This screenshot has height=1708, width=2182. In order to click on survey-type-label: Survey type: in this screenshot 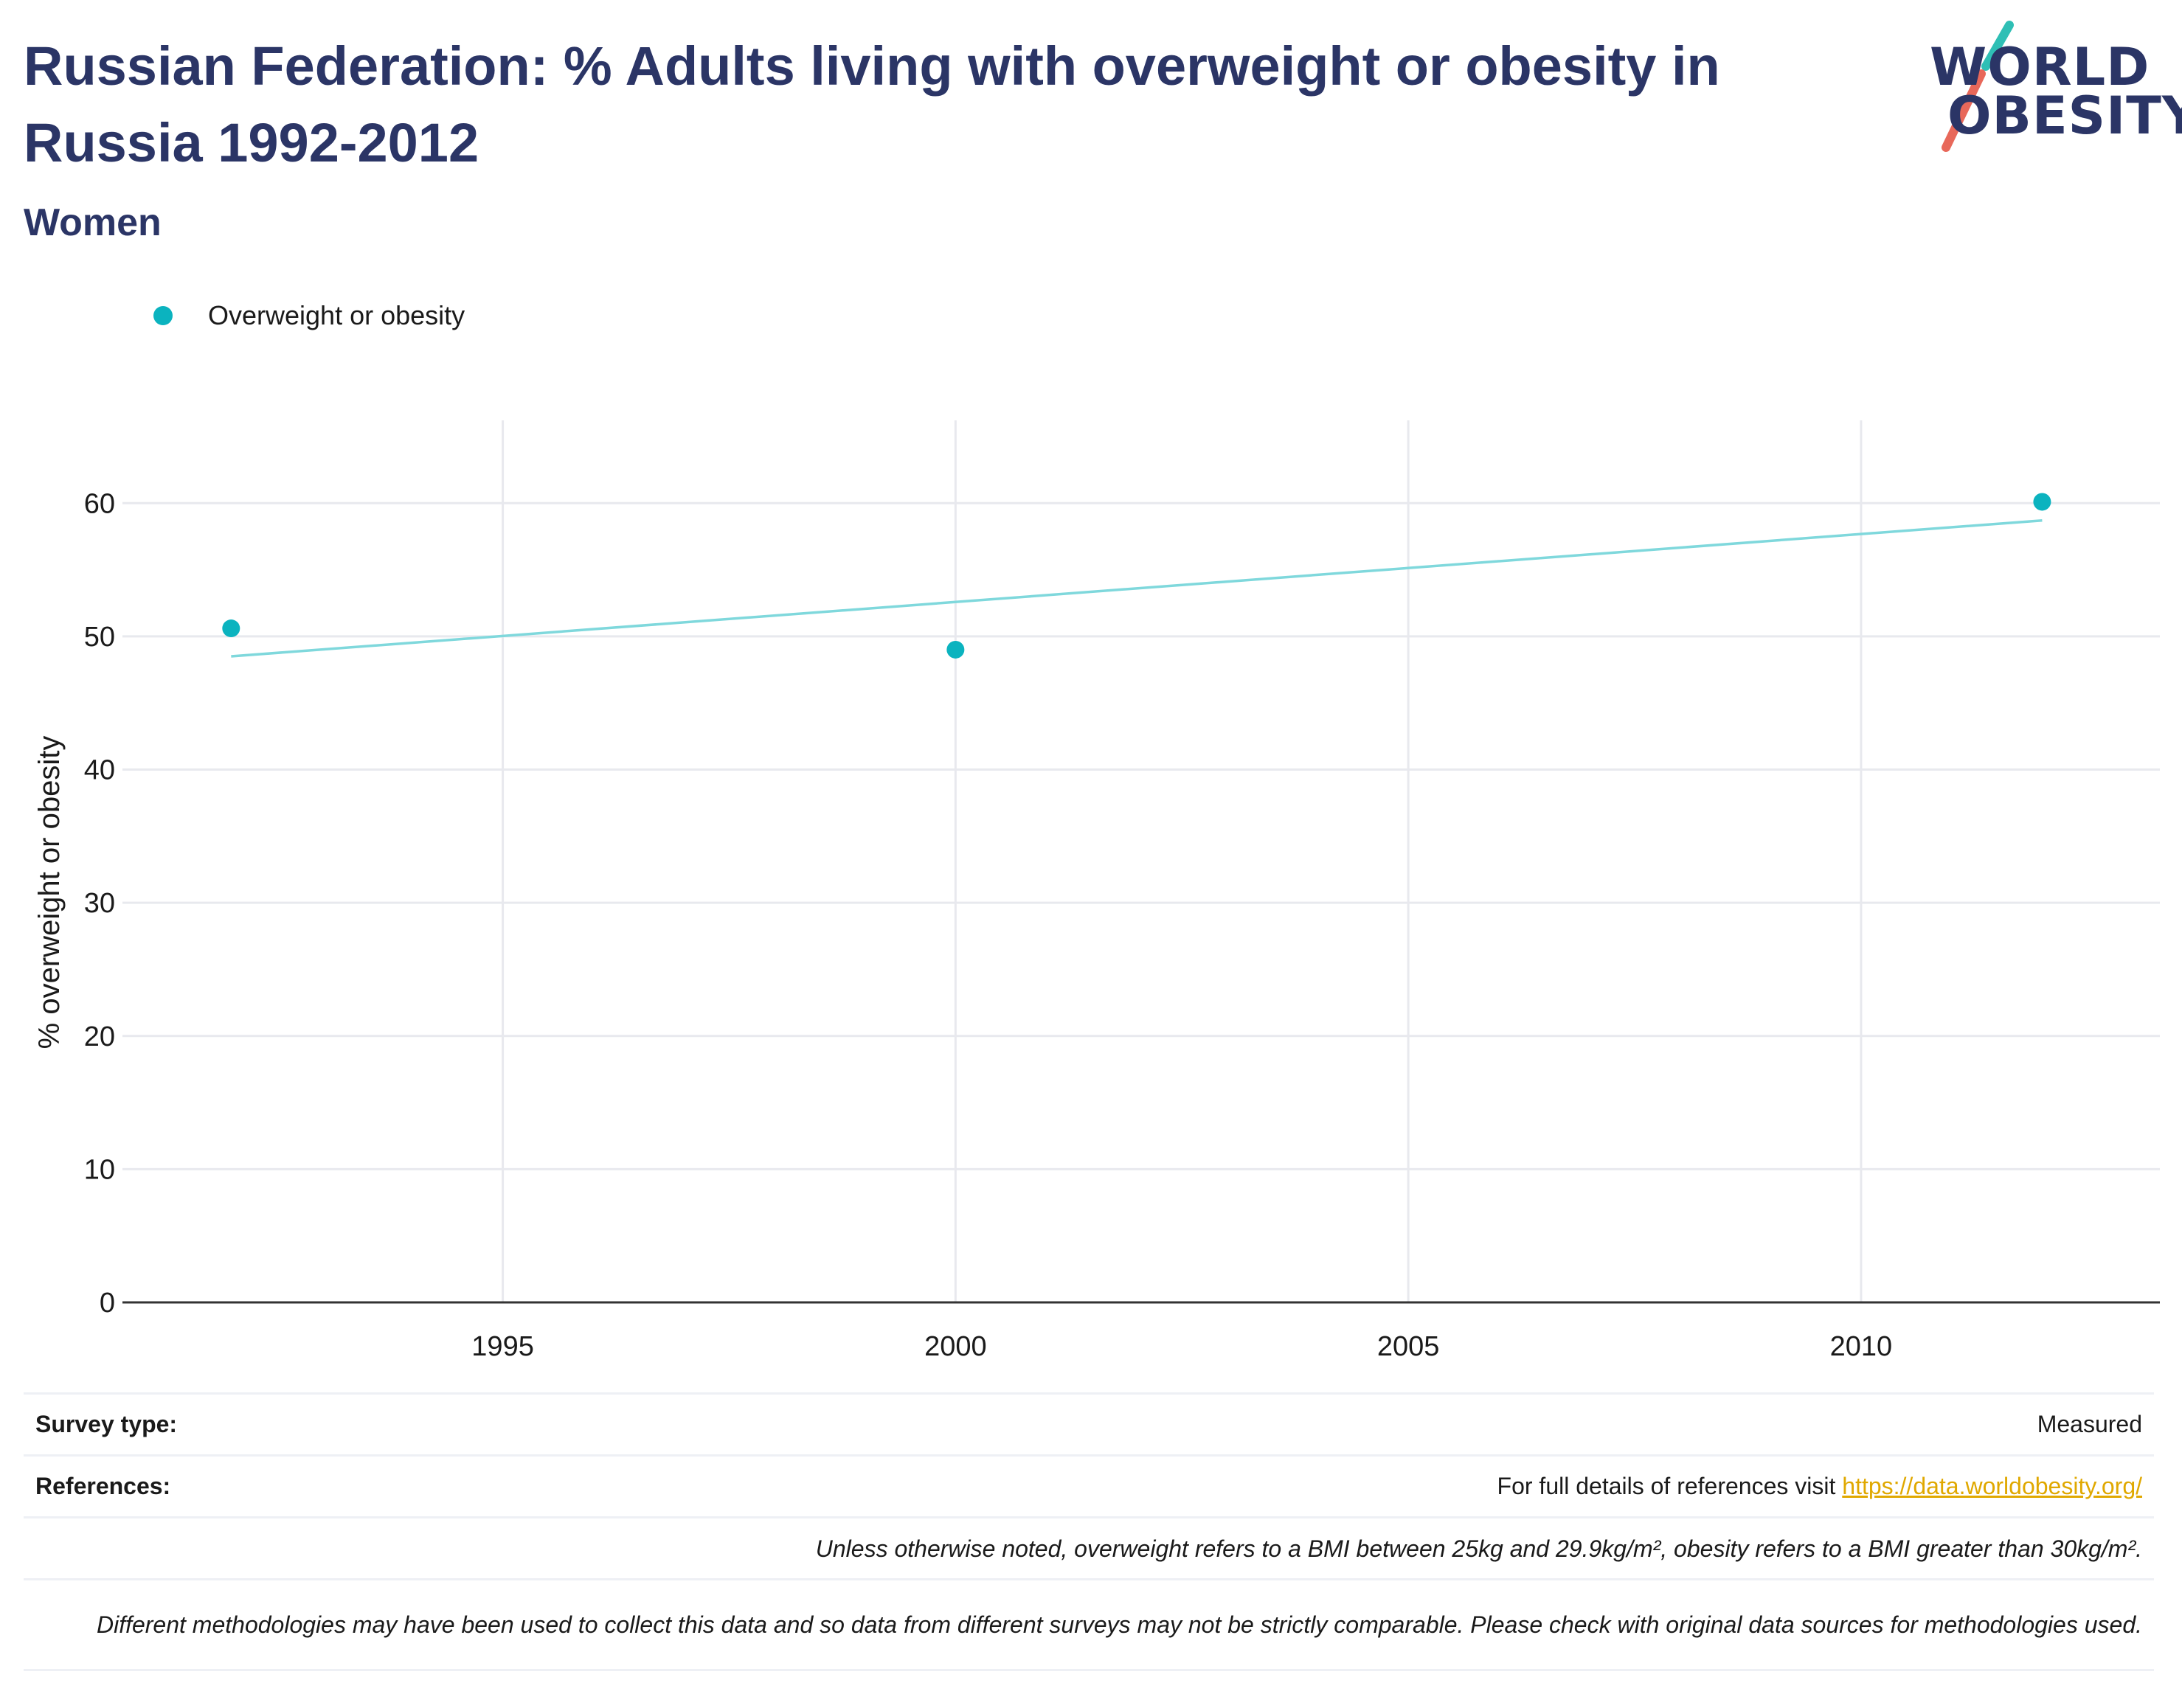, I will do `click(106, 1424)`.